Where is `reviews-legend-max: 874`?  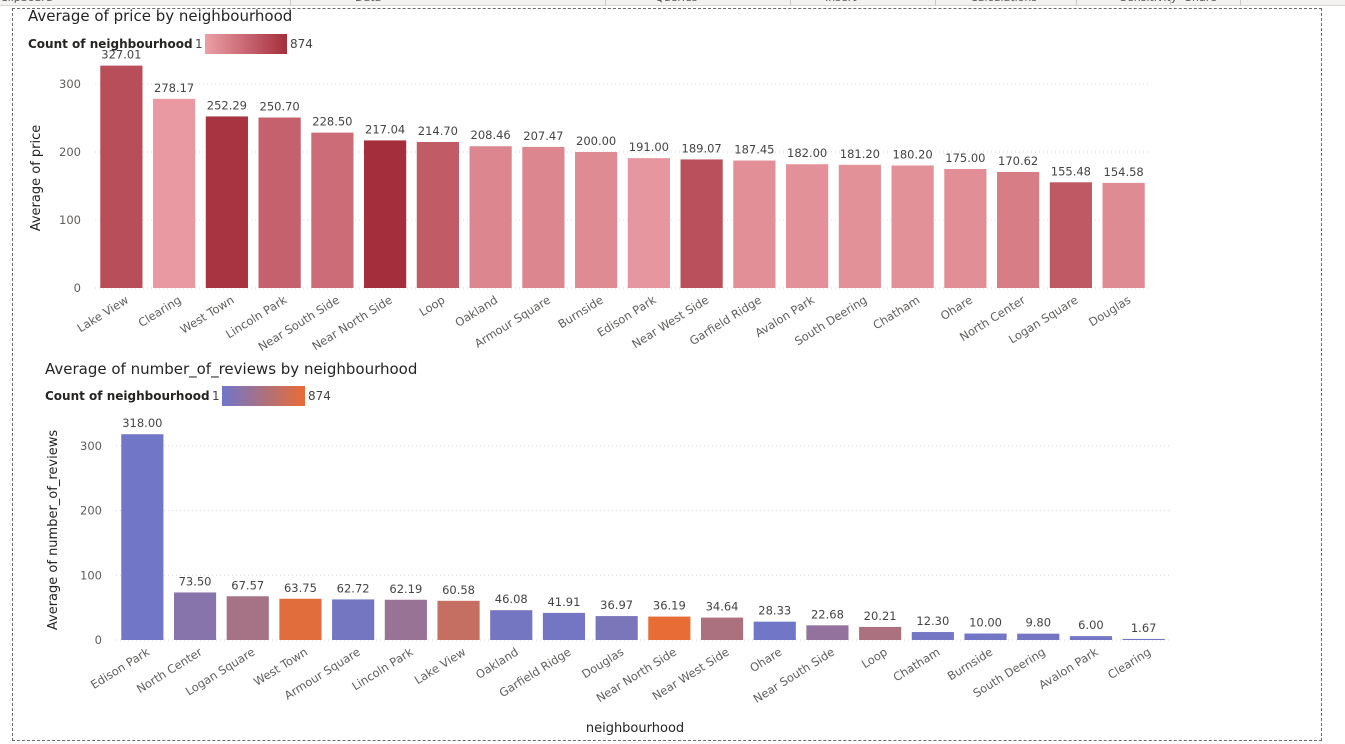 reviews-legend-max: 874 is located at coordinates (319, 396).